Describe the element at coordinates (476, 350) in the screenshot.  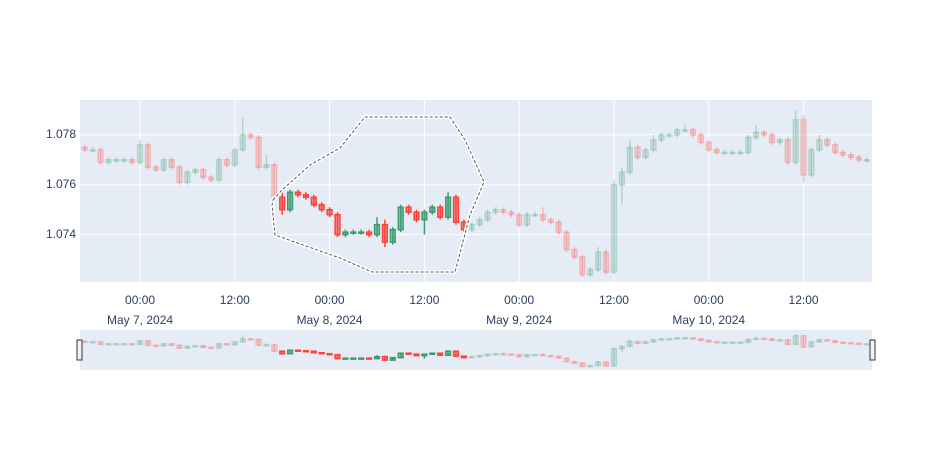
I see `range-slider` at that location.